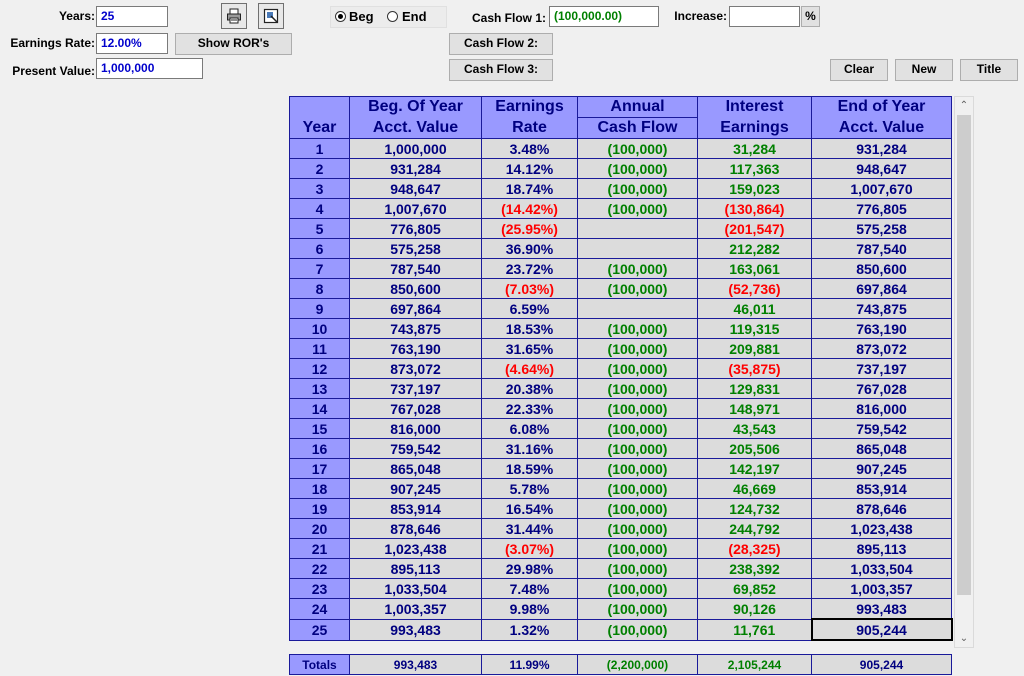  What do you see at coordinates (881, 368) in the screenshot?
I see `end-value-cell: 737,197` at bounding box center [881, 368].